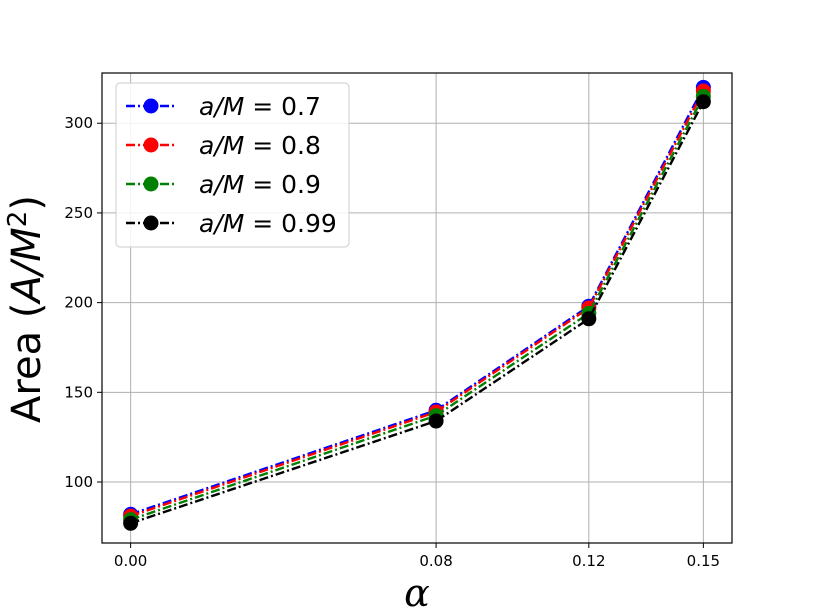 The image size is (814, 610). I want to click on legend-box, so click(232, 165).